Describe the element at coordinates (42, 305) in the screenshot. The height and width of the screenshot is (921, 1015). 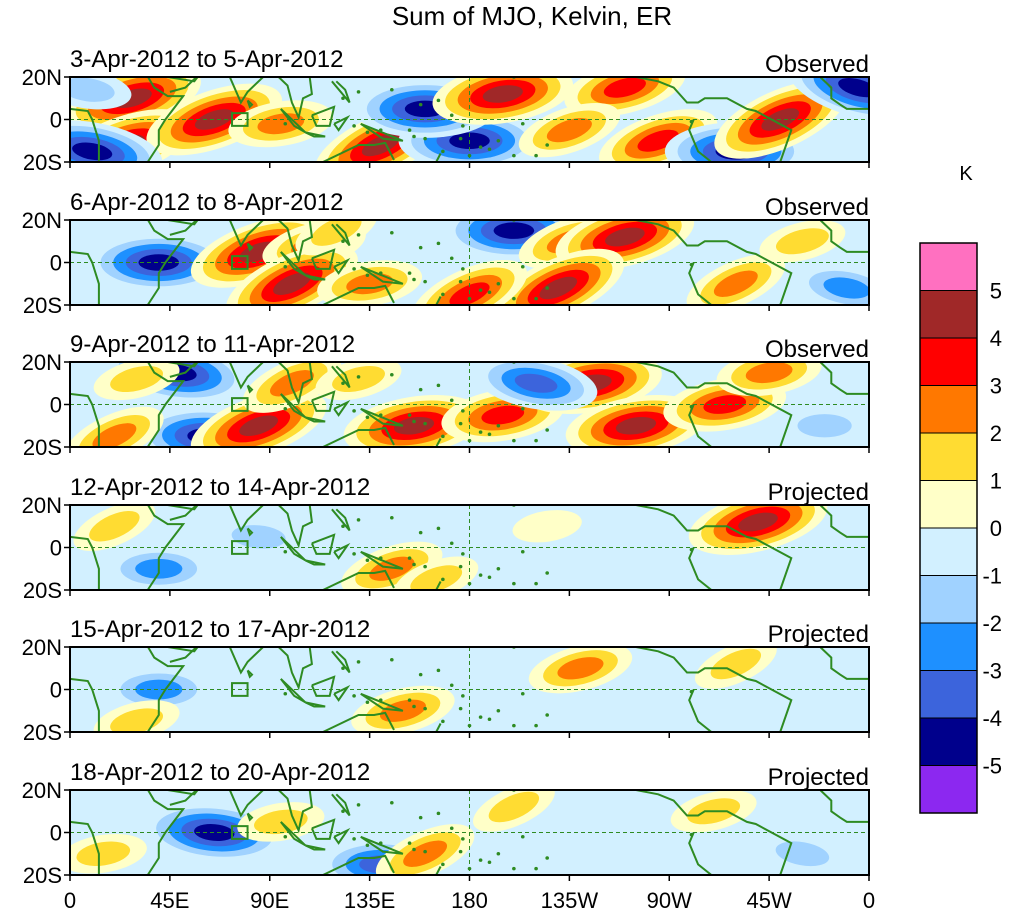
I see `y-tick-label: 20S` at that location.